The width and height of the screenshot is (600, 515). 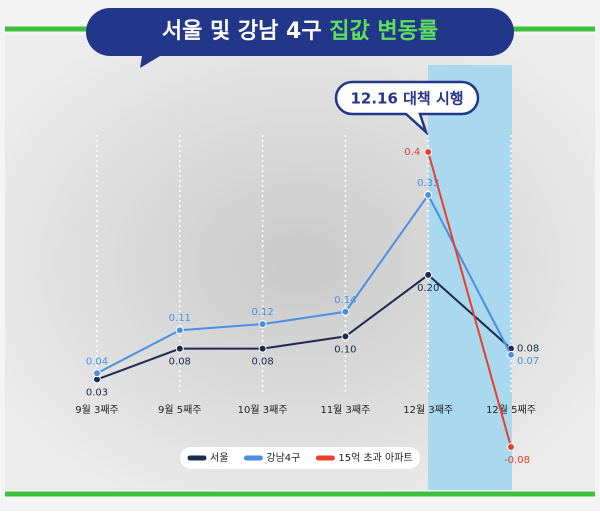 What do you see at coordinates (219, 458) in the screenshot?
I see `legend-label: 서울` at bounding box center [219, 458].